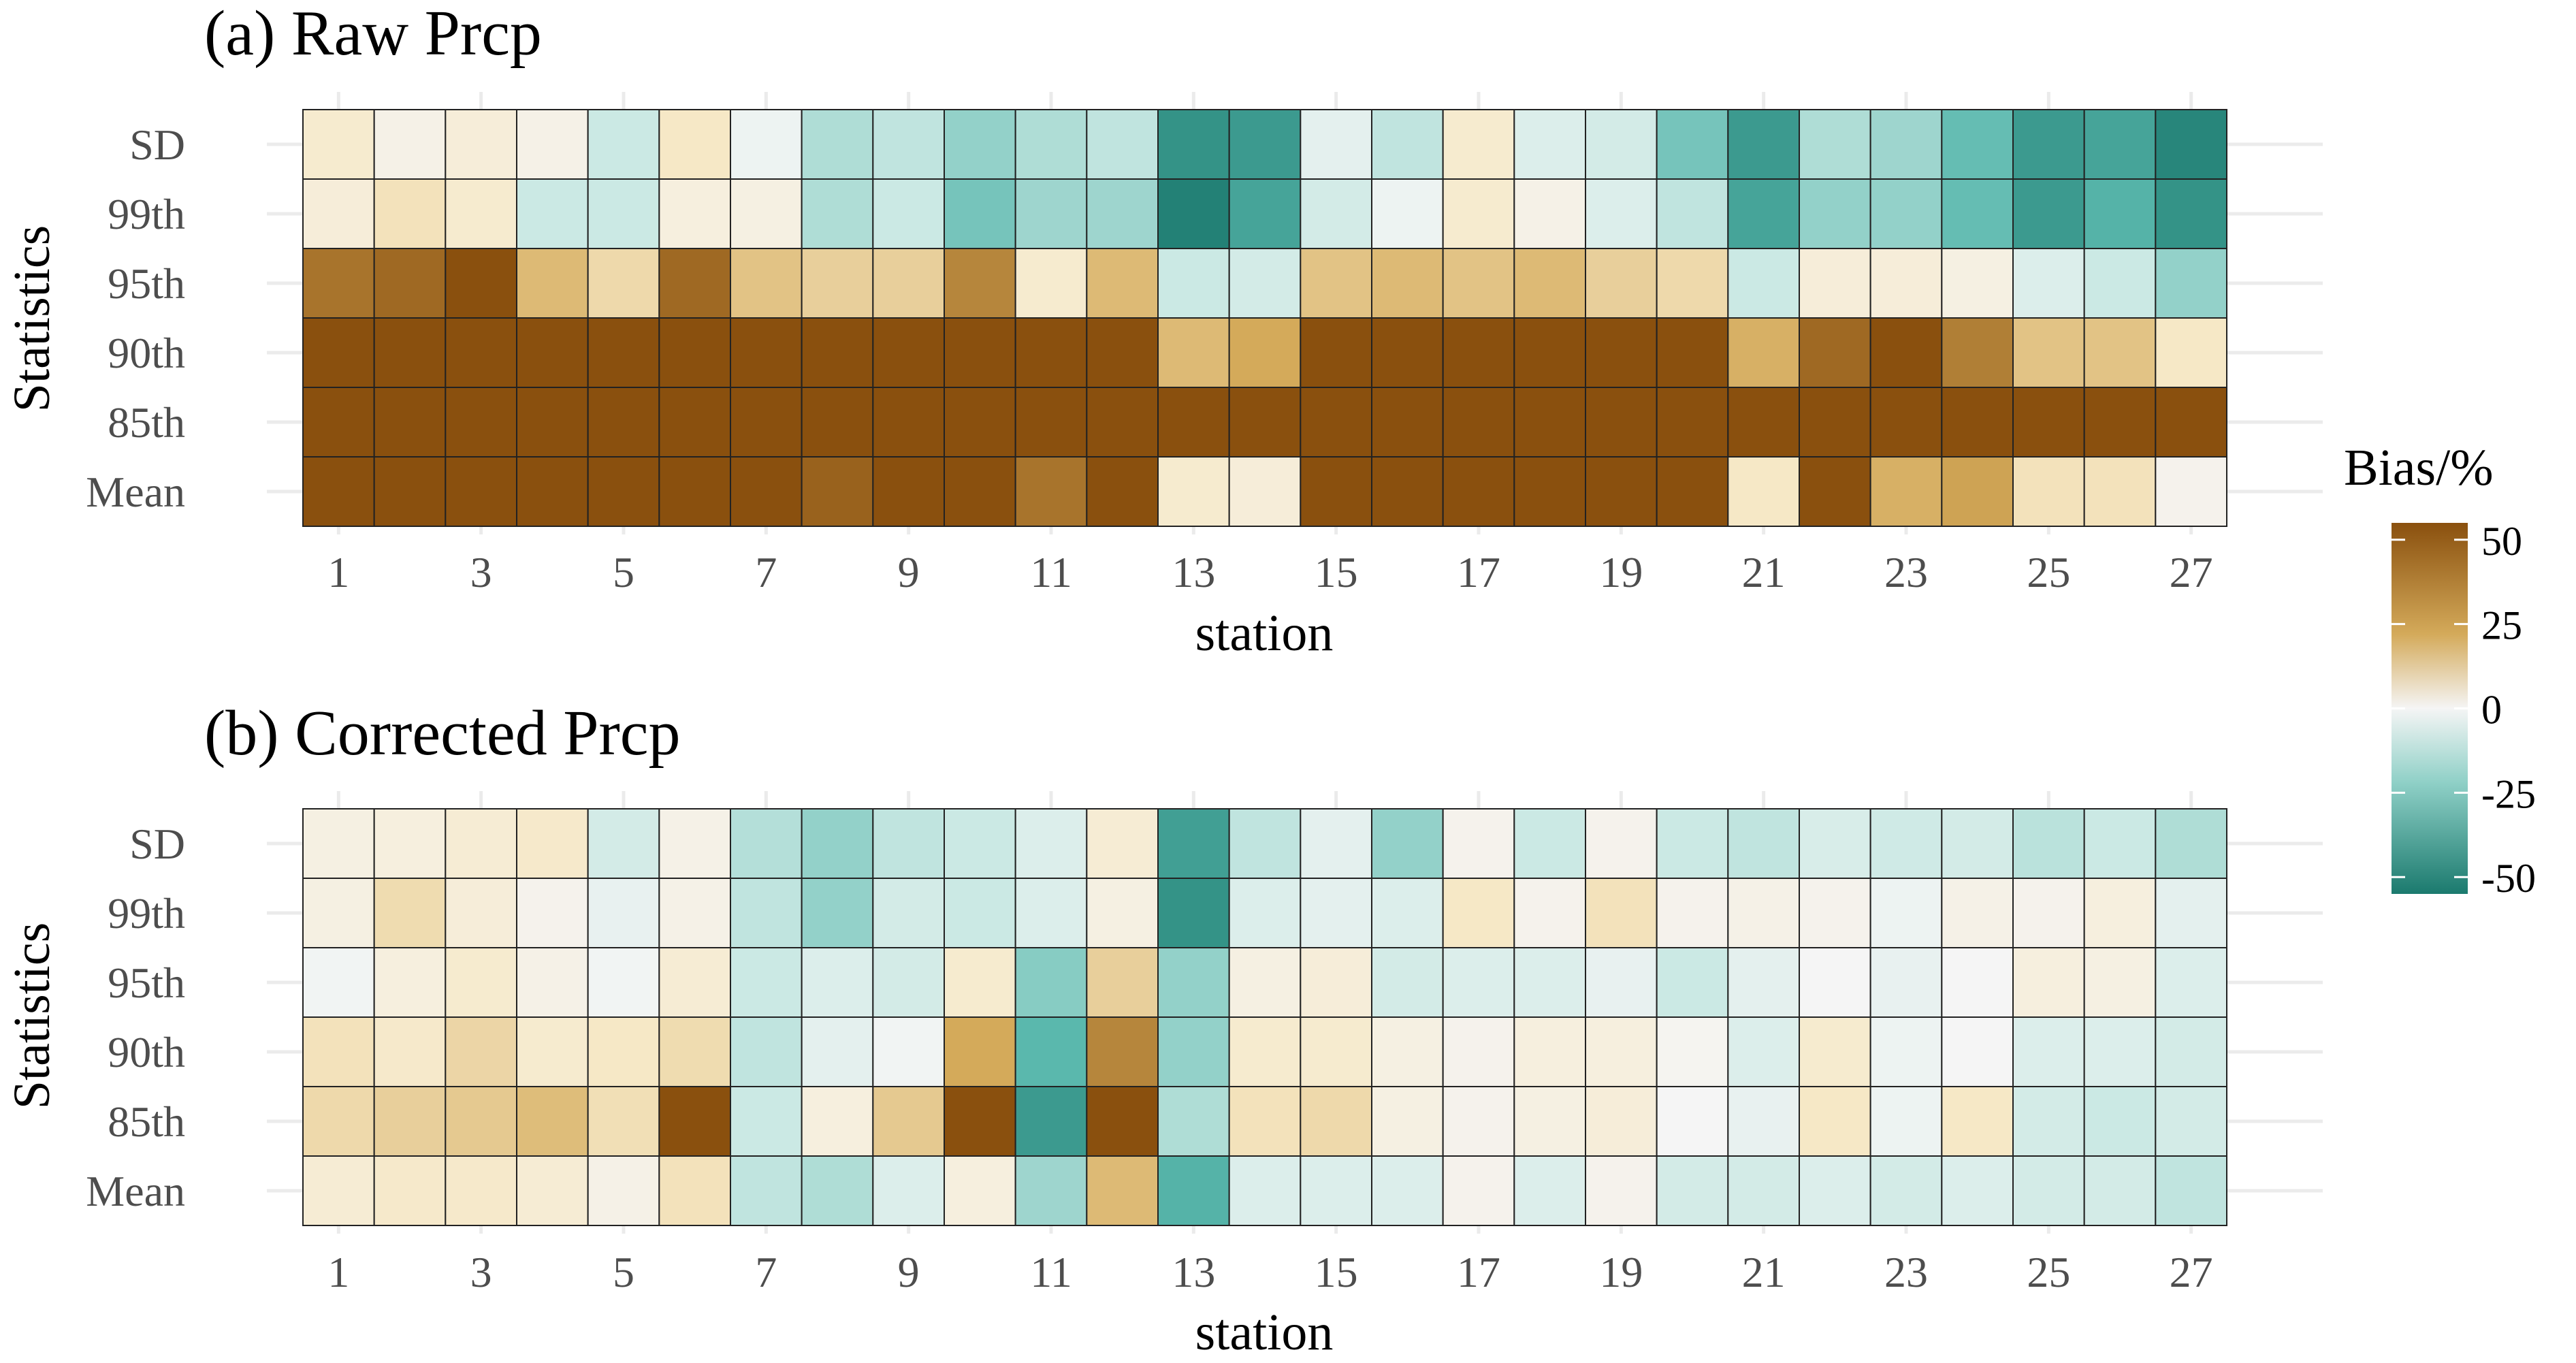 The width and height of the screenshot is (2576, 1363). I want to click on legend-tick-label: 0, so click(2492, 710).